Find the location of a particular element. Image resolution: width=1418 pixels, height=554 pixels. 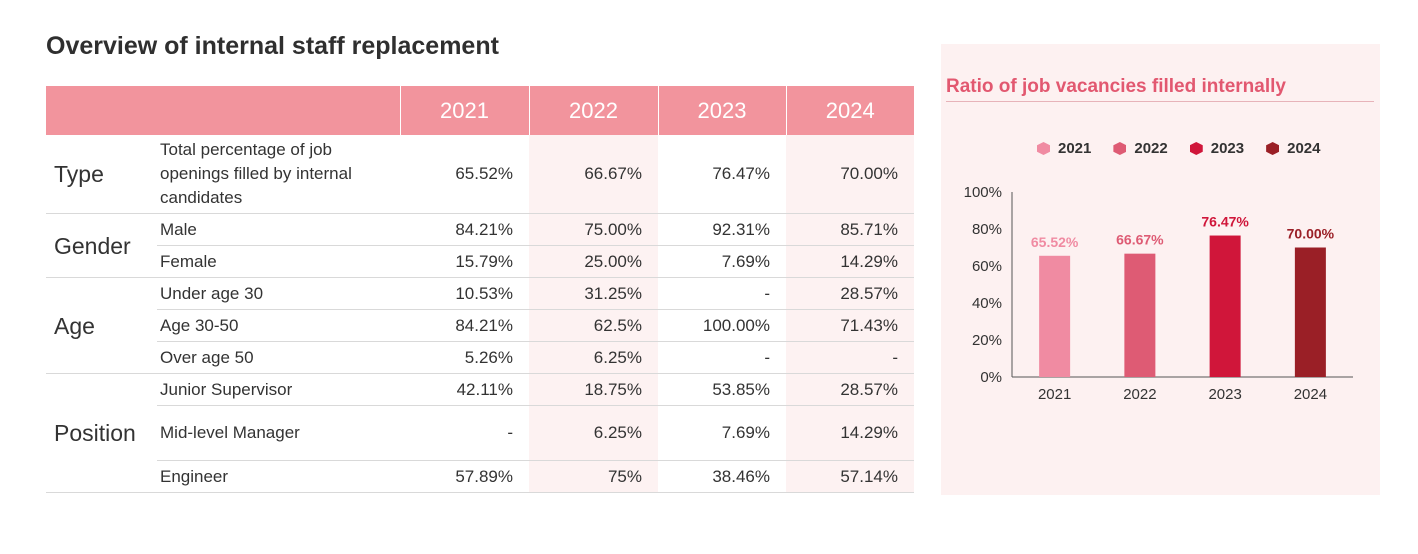

value-cell: 85.71% is located at coordinates (850, 229).